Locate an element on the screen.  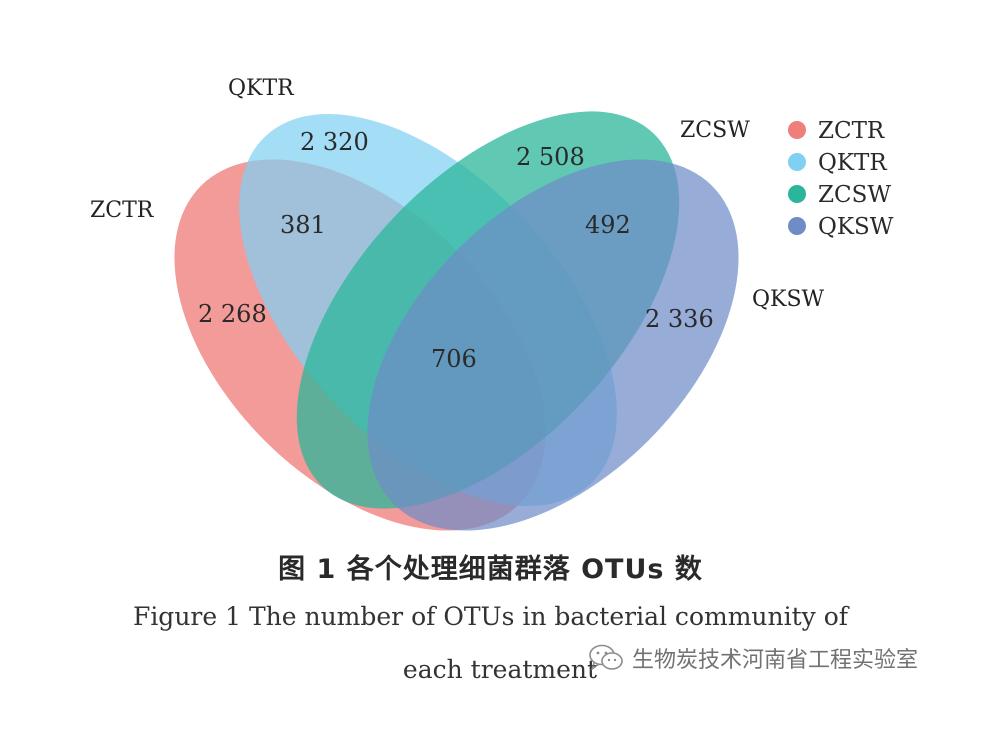
set-label-qksw: QKSW is located at coordinates (788, 299).